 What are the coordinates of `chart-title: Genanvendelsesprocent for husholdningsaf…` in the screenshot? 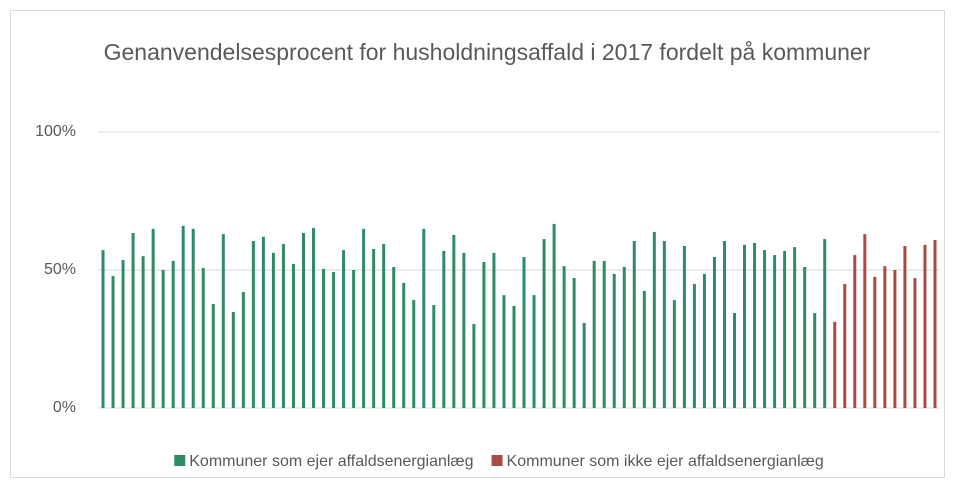 It's located at (487, 52).